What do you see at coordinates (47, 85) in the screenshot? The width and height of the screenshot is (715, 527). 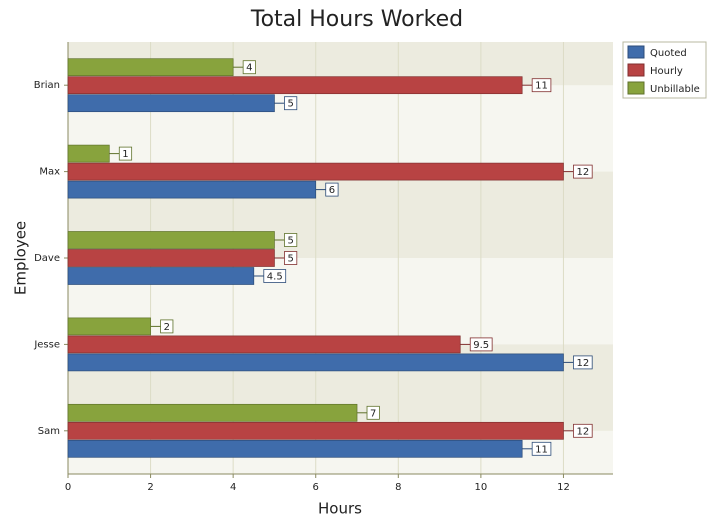 I see `y-tick-label: Brian` at bounding box center [47, 85].